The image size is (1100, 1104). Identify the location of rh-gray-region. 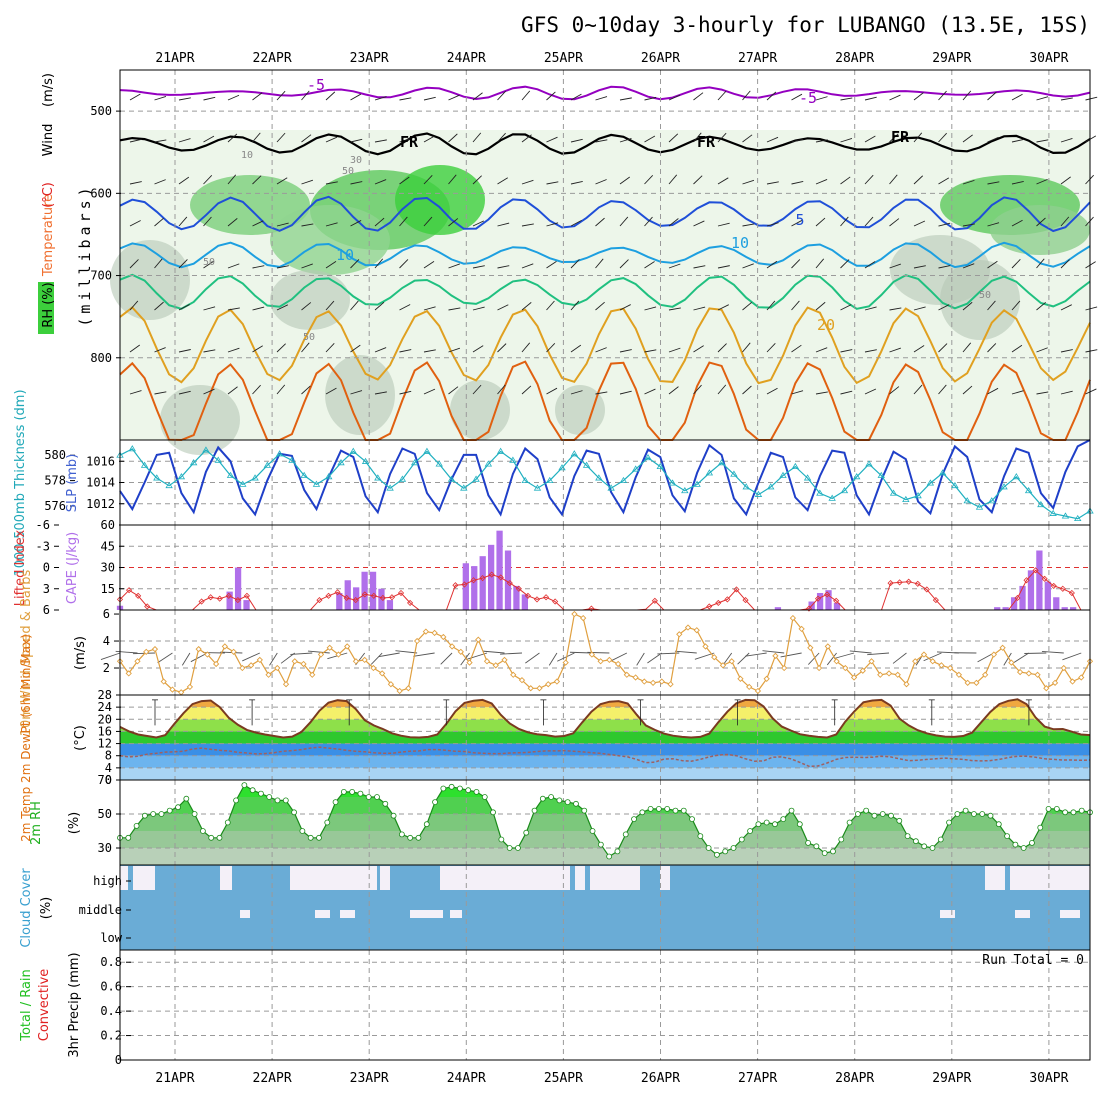
(360, 395).